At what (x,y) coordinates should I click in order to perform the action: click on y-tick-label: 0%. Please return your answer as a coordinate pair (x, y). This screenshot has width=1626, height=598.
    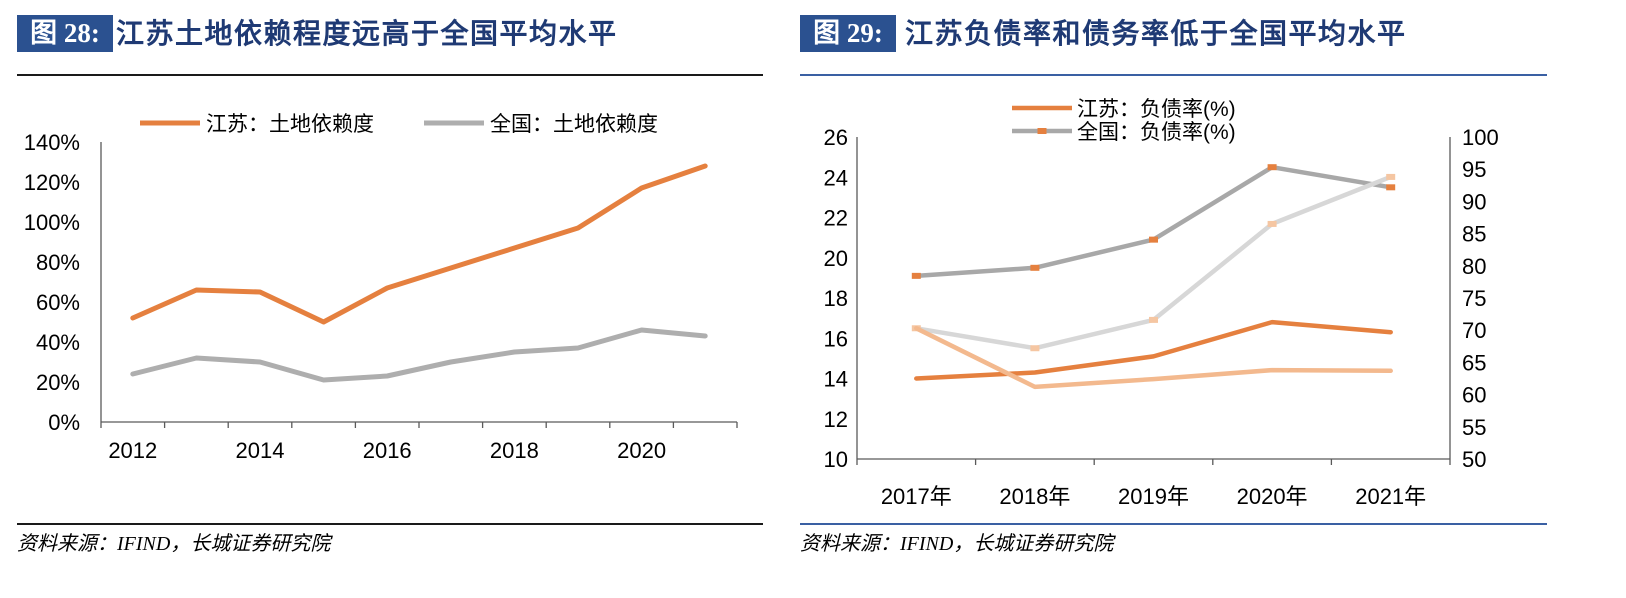
    Looking at the image, I should click on (64, 422).